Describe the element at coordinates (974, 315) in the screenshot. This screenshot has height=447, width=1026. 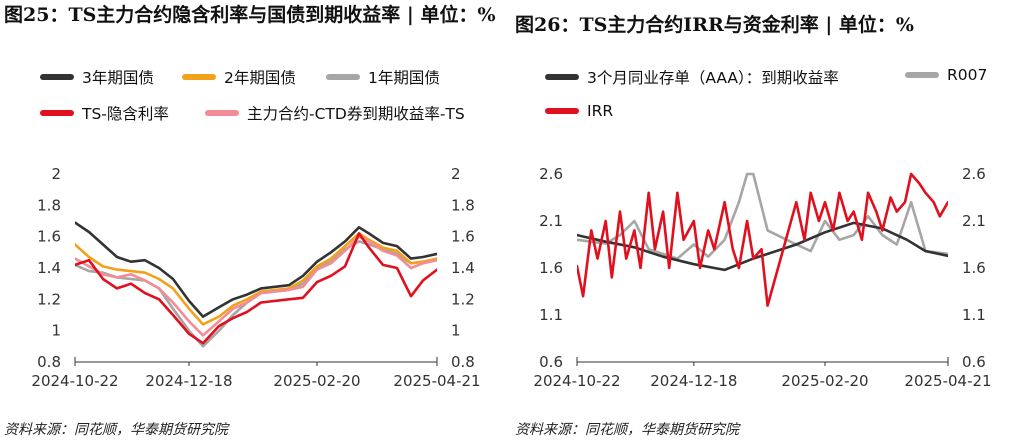
I see `y-tick-label-right: 1.1` at that location.